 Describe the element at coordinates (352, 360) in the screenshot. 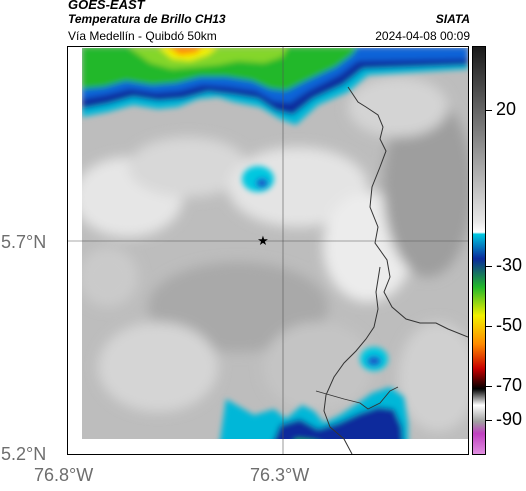

I see `coastline` at that location.